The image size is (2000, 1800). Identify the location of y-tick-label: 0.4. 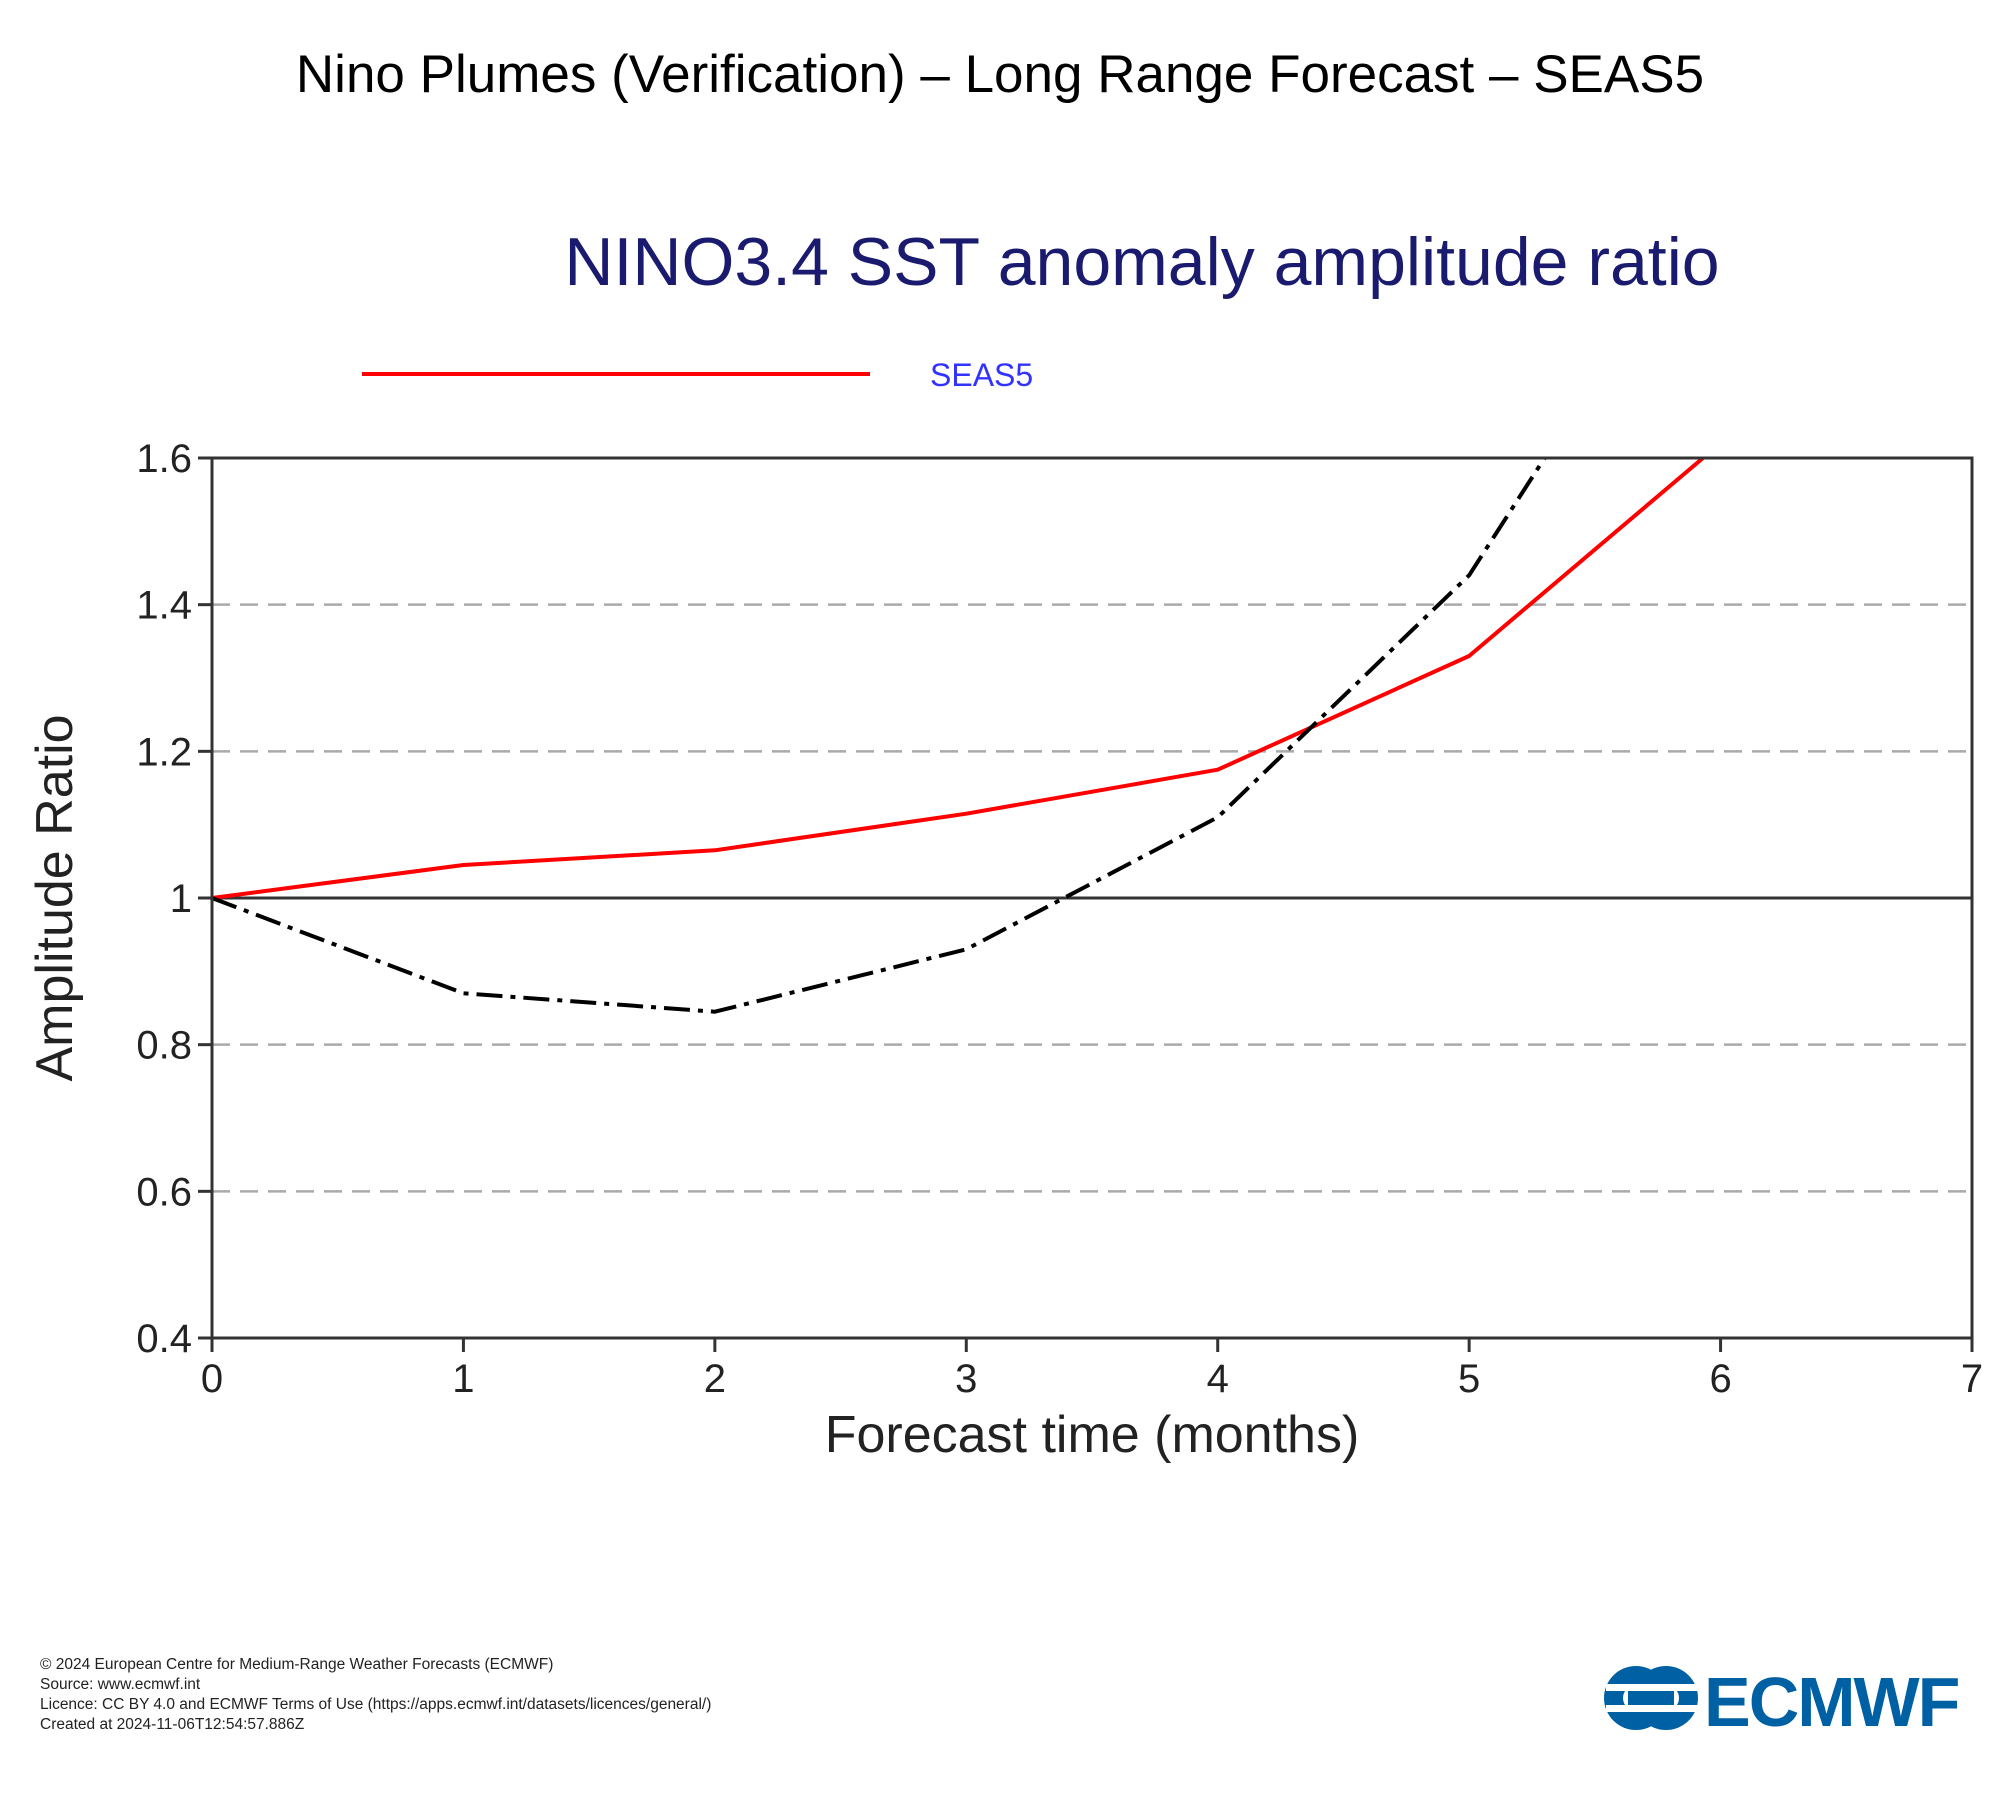
(164, 1339).